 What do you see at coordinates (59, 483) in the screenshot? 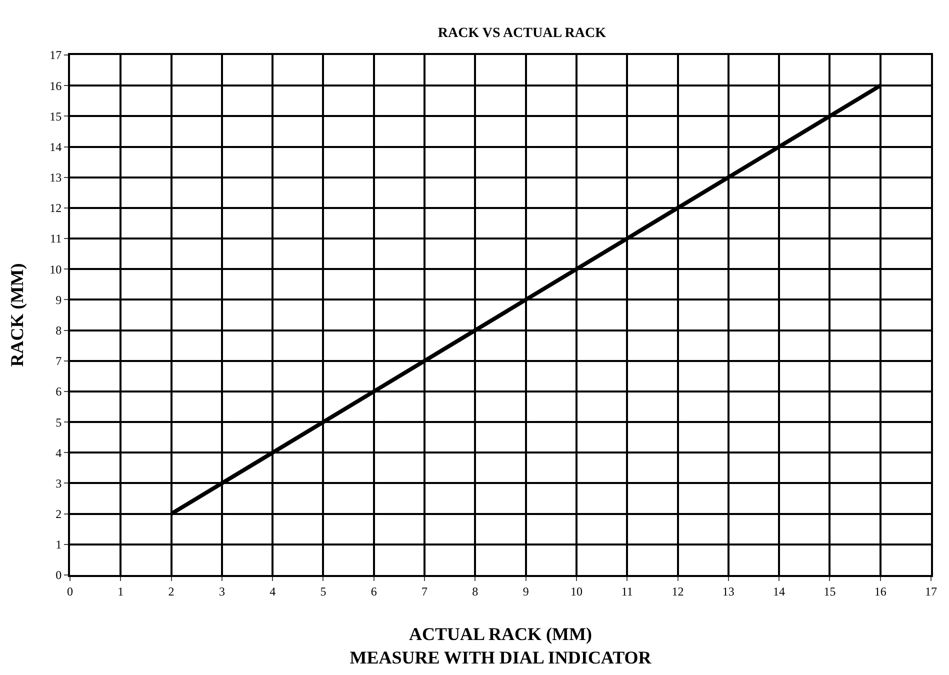
I see `y-tick-label: 3` at bounding box center [59, 483].